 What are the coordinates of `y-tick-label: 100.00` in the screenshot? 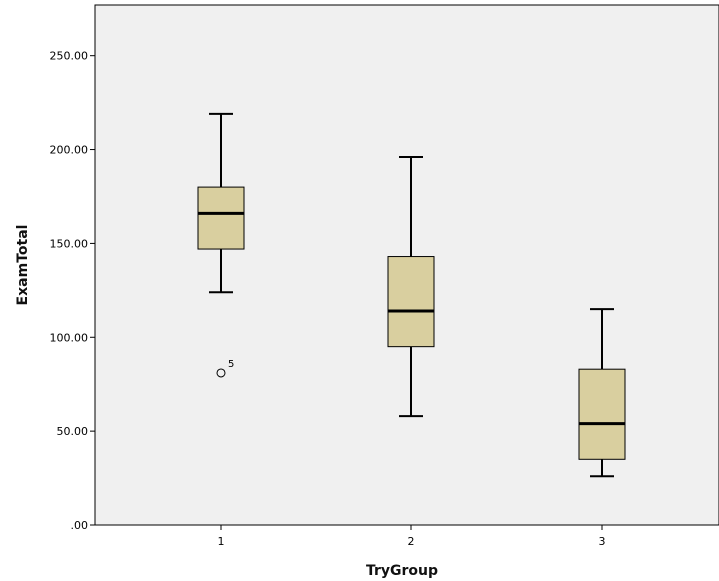 It's located at (69, 337).